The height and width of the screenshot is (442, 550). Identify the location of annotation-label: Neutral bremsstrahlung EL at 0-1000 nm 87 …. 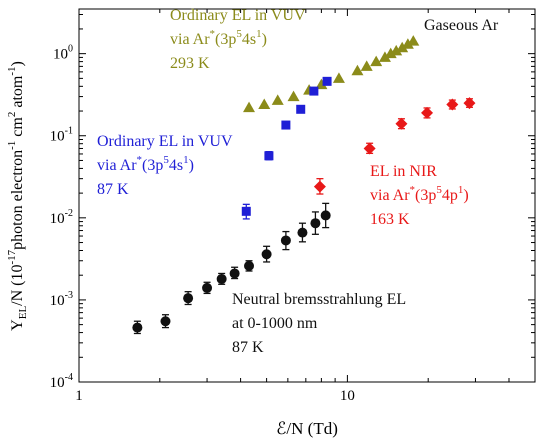
(319, 323).